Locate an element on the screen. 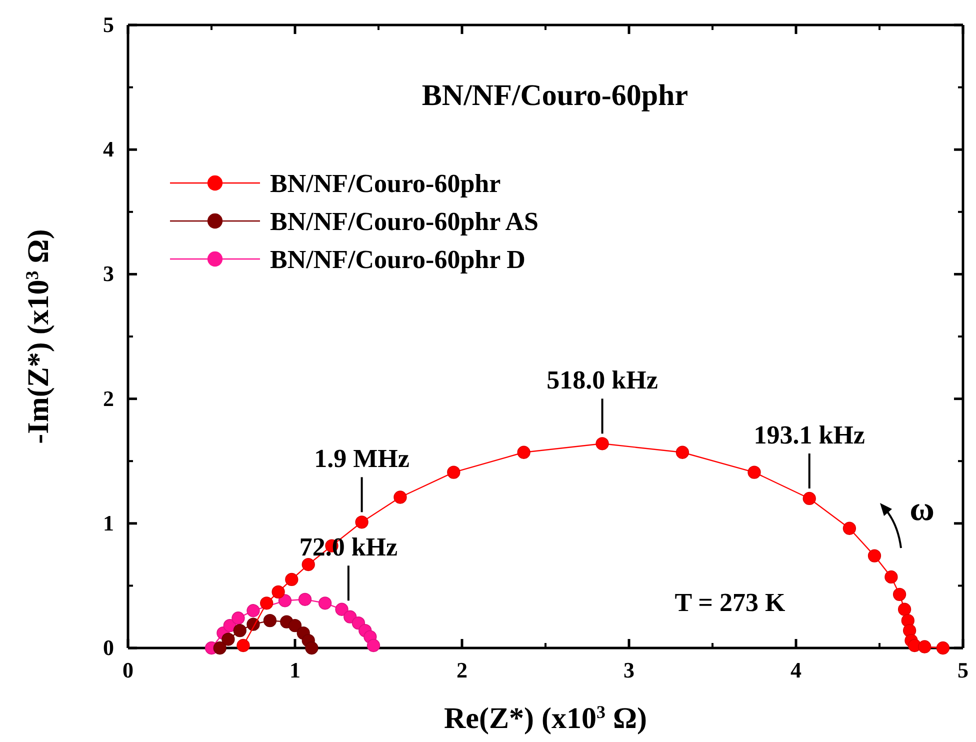 The width and height of the screenshot is (976, 742). annotation: T = 273 K is located at coordinates (730, 602).